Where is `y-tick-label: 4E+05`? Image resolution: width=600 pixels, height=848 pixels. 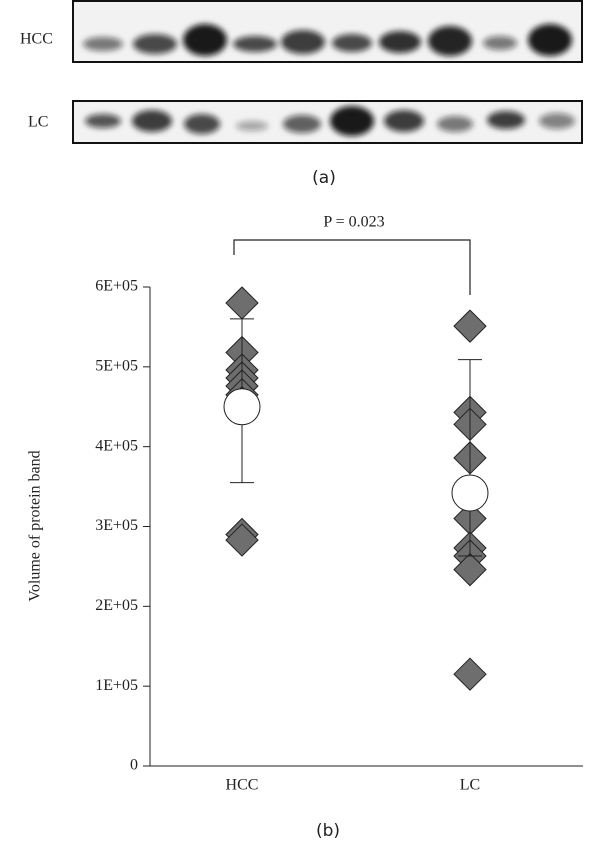
y-tick-label: 4E+05 is located at coordinates (116, 445).